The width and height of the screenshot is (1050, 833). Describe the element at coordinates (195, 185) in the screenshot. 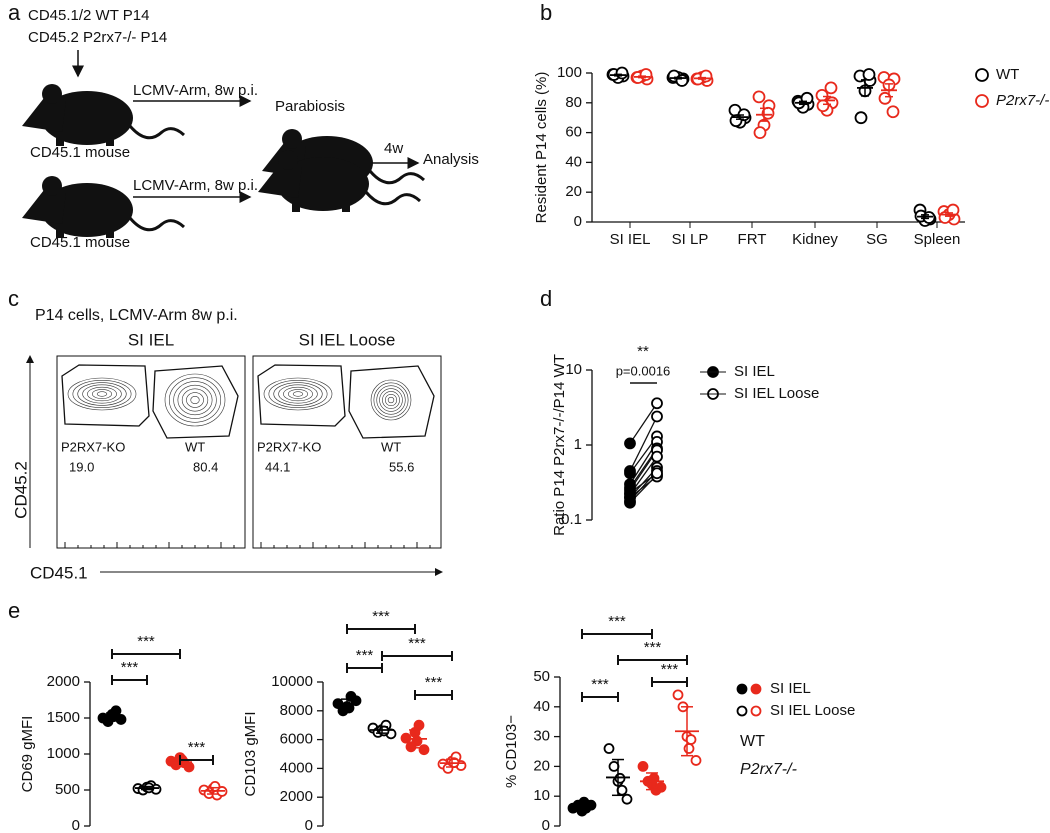

I see `infection-label: LCMV-Arm, 8w p.i.` at that location.